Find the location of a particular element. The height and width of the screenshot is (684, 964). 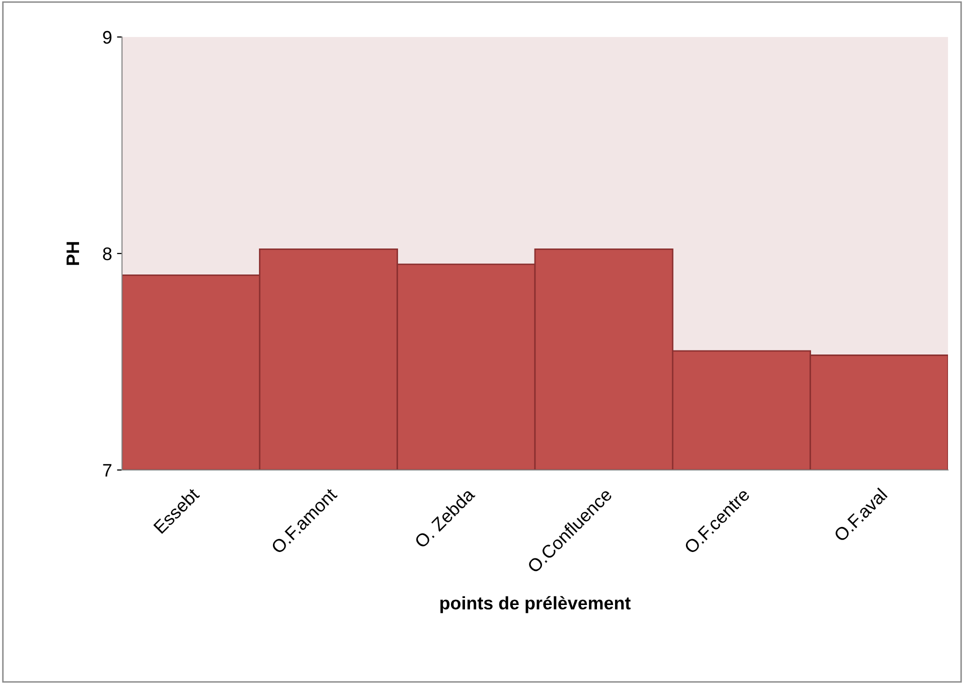

y-tick-label: 8 is located at coordinates (107, 253).